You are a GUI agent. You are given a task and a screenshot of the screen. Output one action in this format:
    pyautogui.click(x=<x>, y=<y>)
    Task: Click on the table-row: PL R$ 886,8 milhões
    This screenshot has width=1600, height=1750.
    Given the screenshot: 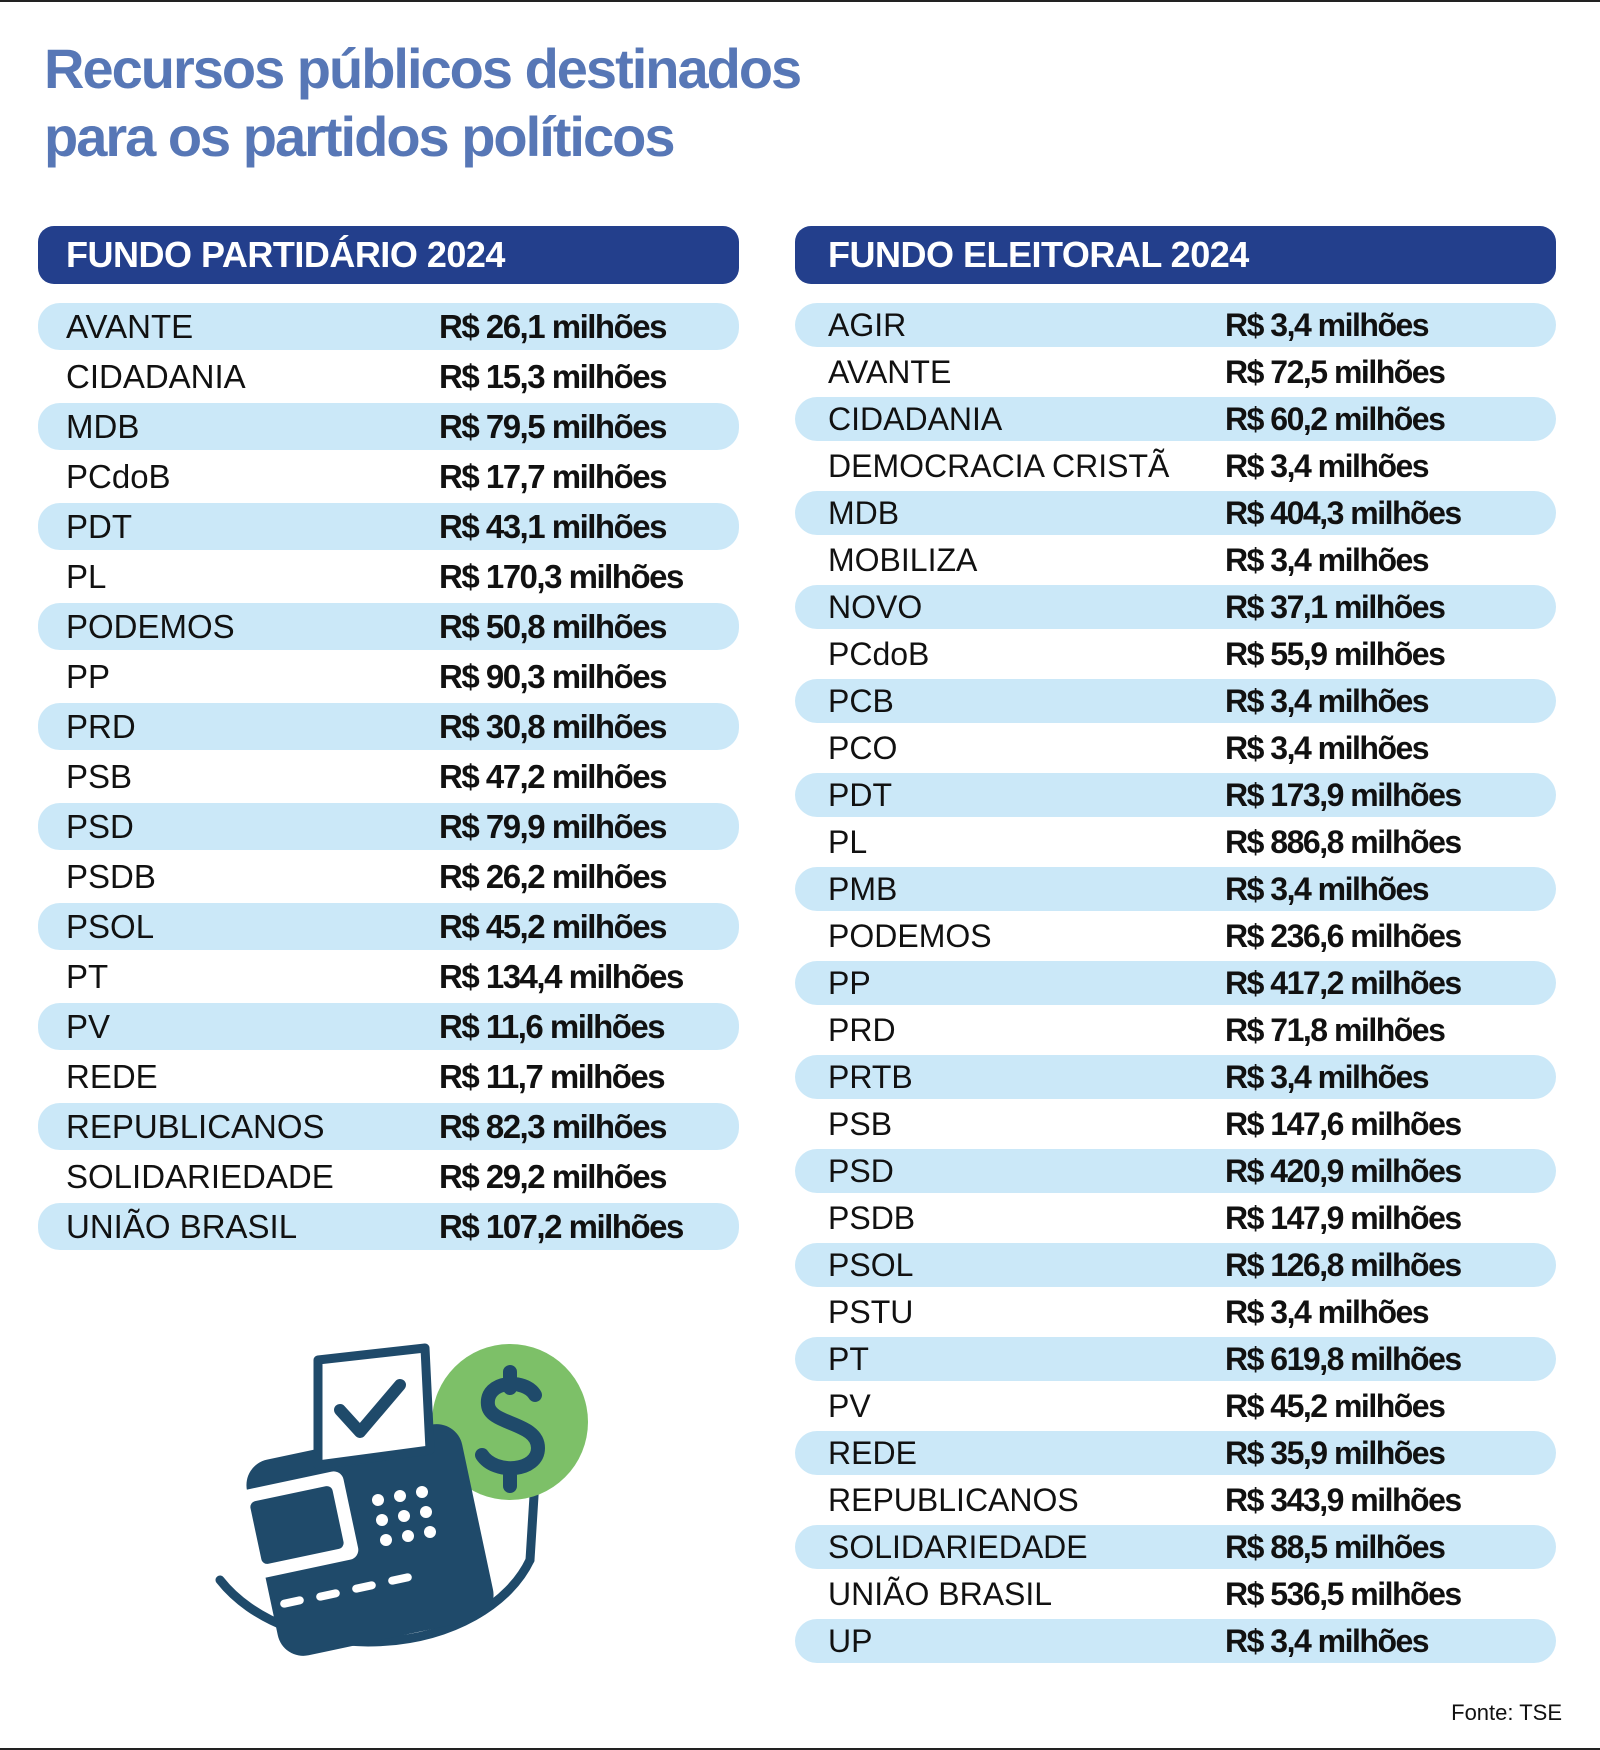 What is the action you would take?
    pyautogui.click(x=1175, y=842)
    